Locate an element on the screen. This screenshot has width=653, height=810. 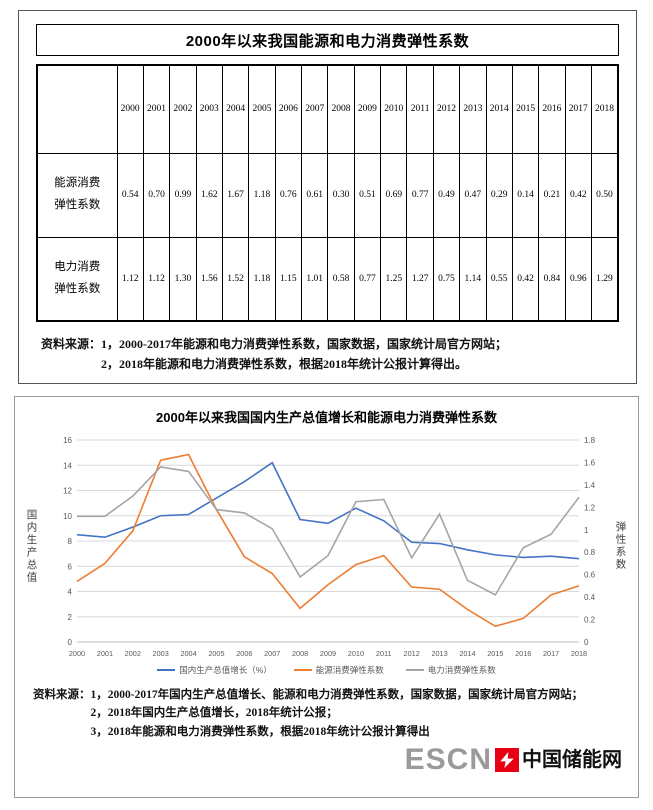
left-tick-label: 12 is located at coordinates (67, 491).